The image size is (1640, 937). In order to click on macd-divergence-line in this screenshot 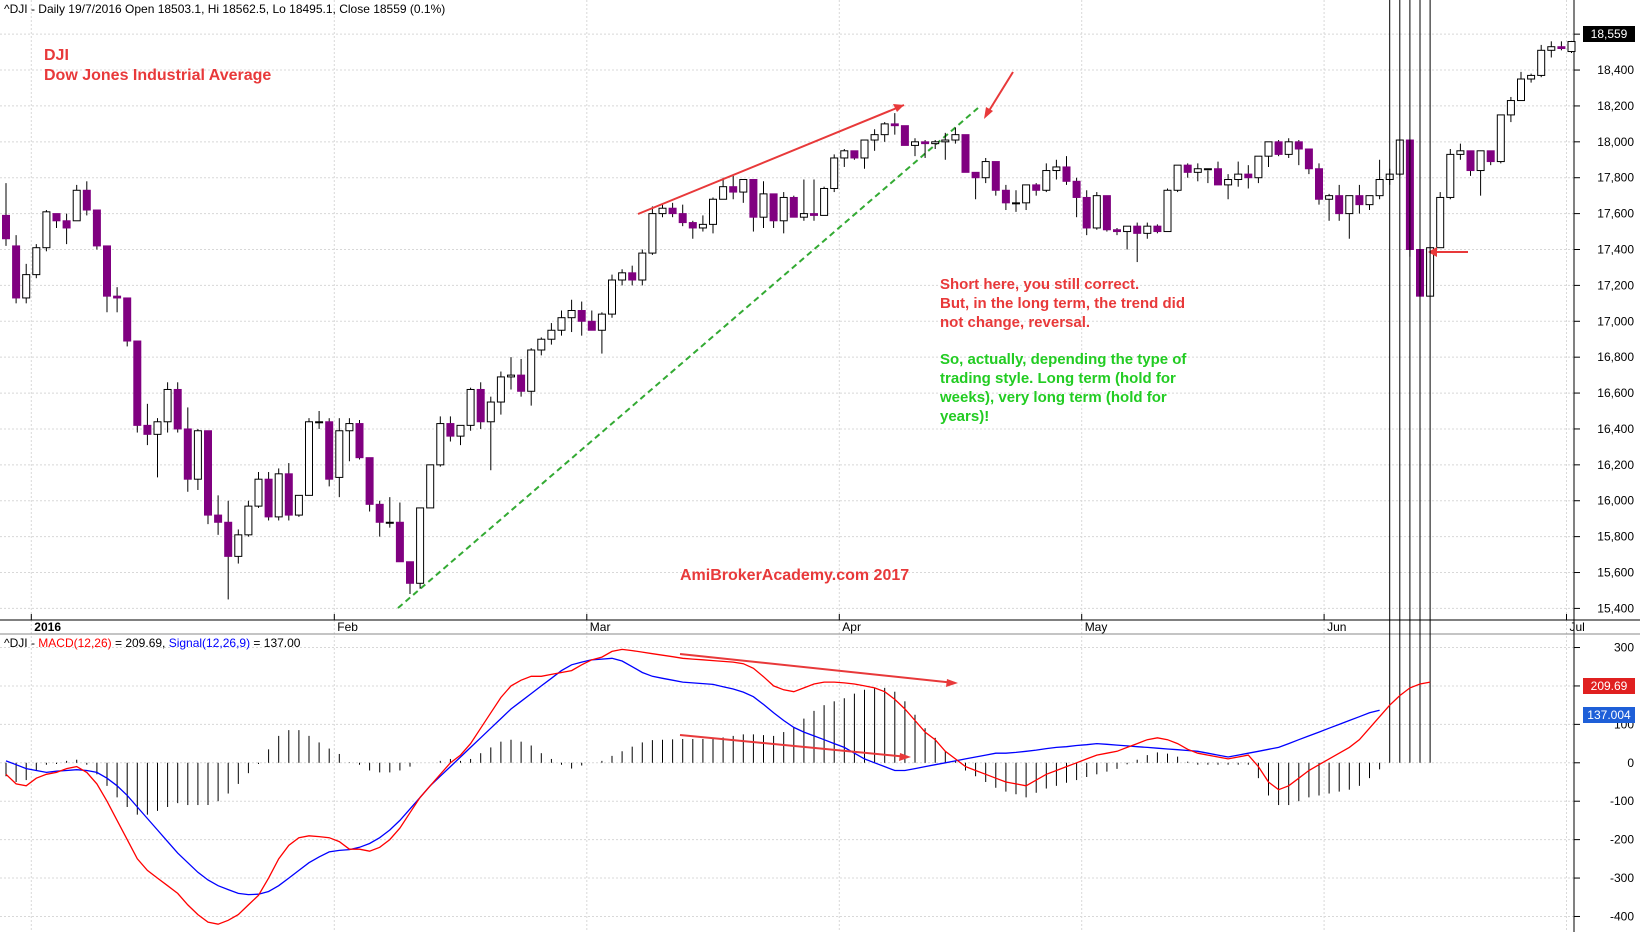, I will do `click(817, 668)`.